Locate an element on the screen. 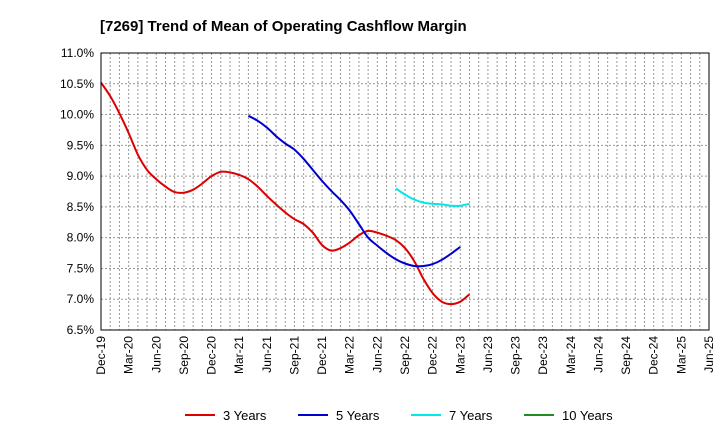 This screenshot has height=440, width=720. x-tick-label: Jun-25 is located at coordinates (709, 354).